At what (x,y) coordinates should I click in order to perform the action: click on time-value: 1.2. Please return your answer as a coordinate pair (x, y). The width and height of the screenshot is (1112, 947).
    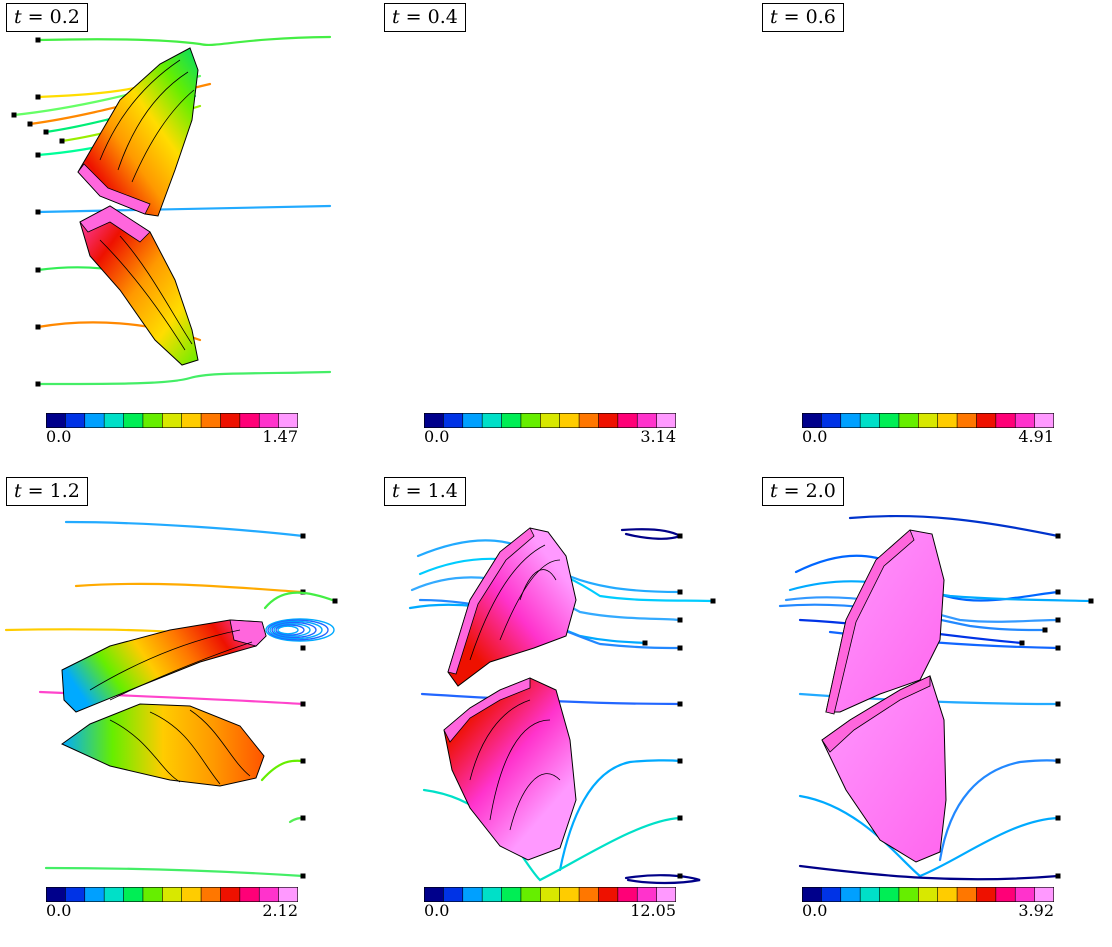
    Looking at the image, I should click on (64, 491).